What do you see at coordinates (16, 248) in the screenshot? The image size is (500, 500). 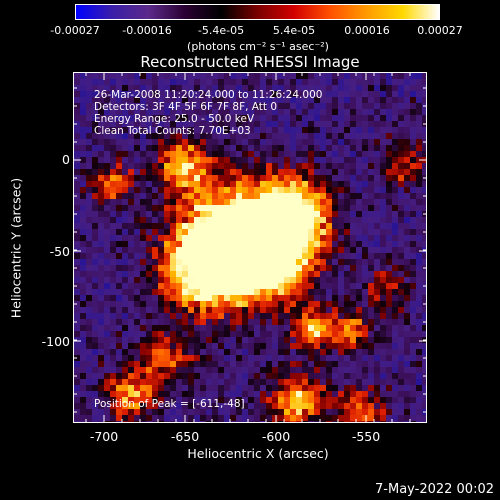 I see `y-axis-label: Heliocentric Y (arcsec)` at bounding box center [16, 248].